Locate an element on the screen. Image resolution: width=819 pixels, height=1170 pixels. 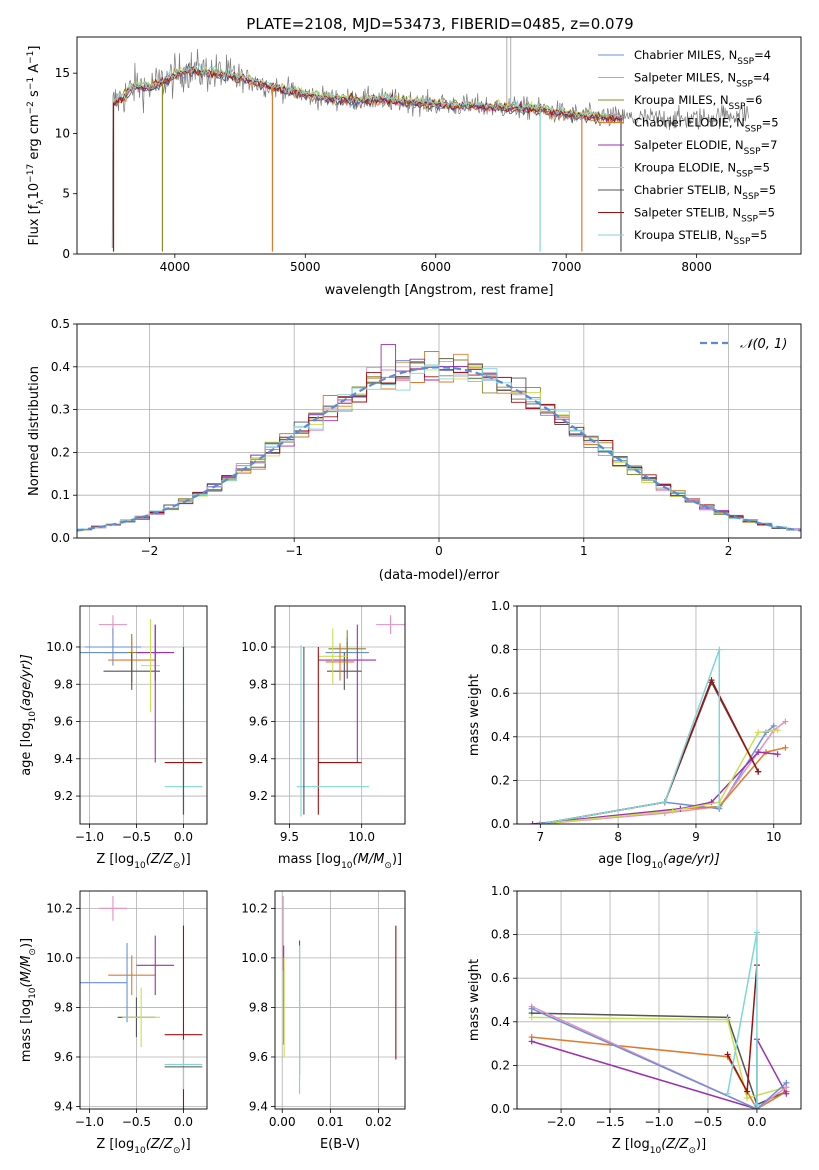
y-axis-label: mass [log10(M/M⊙)] is located at coordinates (28, 1000).